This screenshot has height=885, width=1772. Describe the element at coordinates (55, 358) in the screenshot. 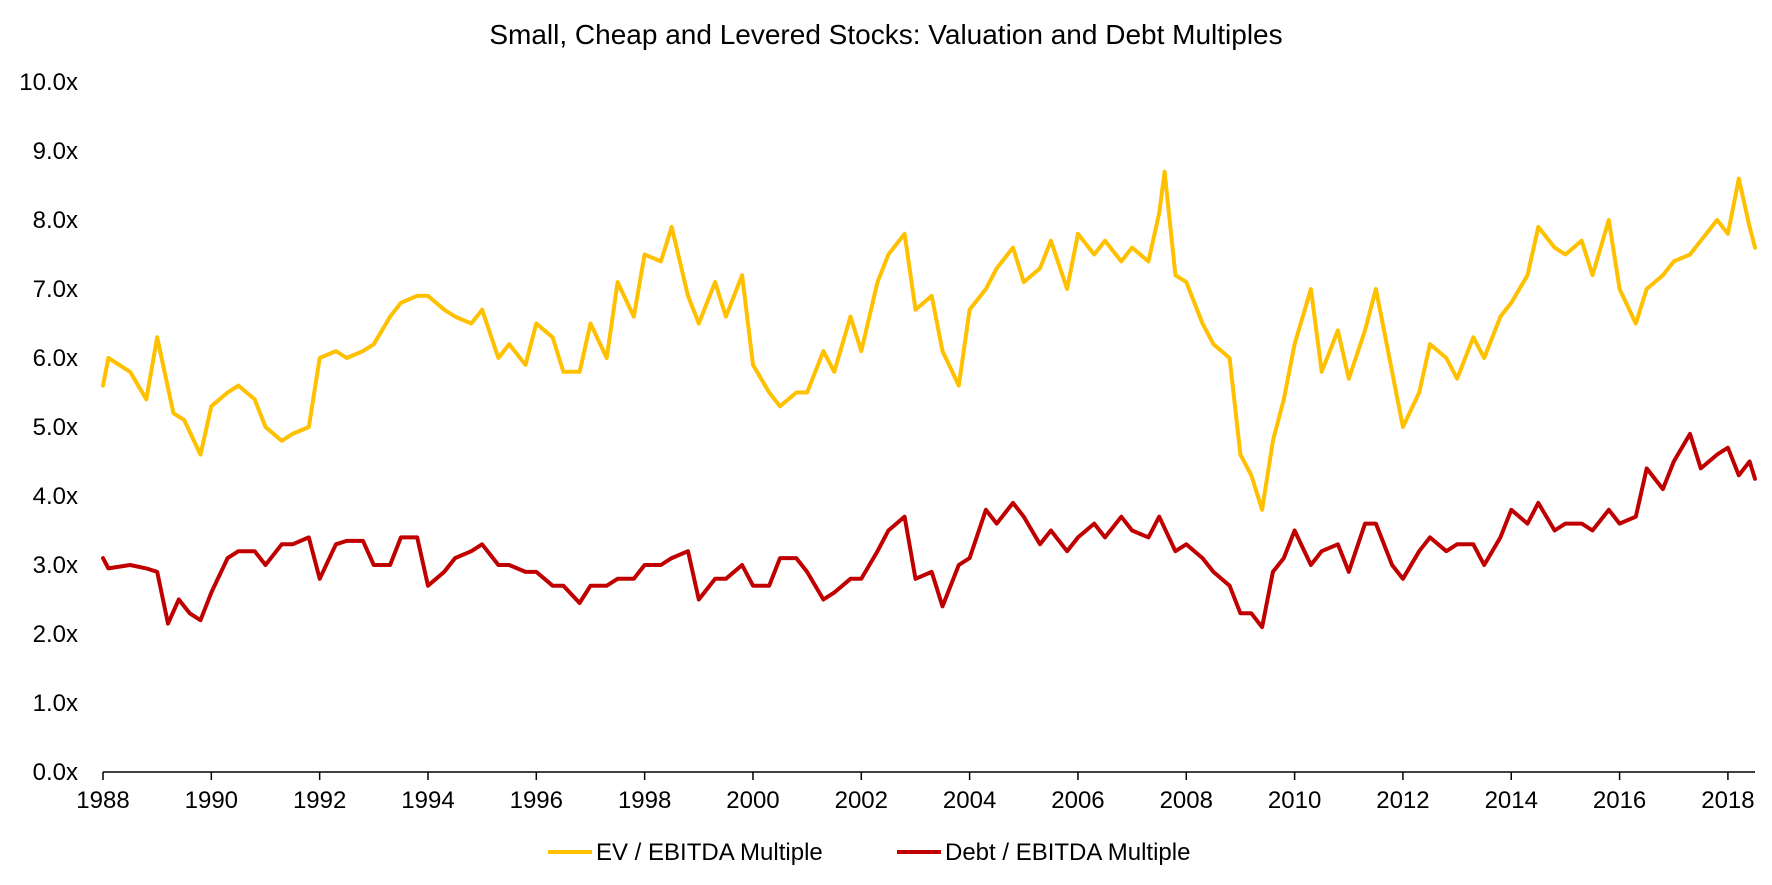

I see `y-tick-label: 6.0x` at that location.